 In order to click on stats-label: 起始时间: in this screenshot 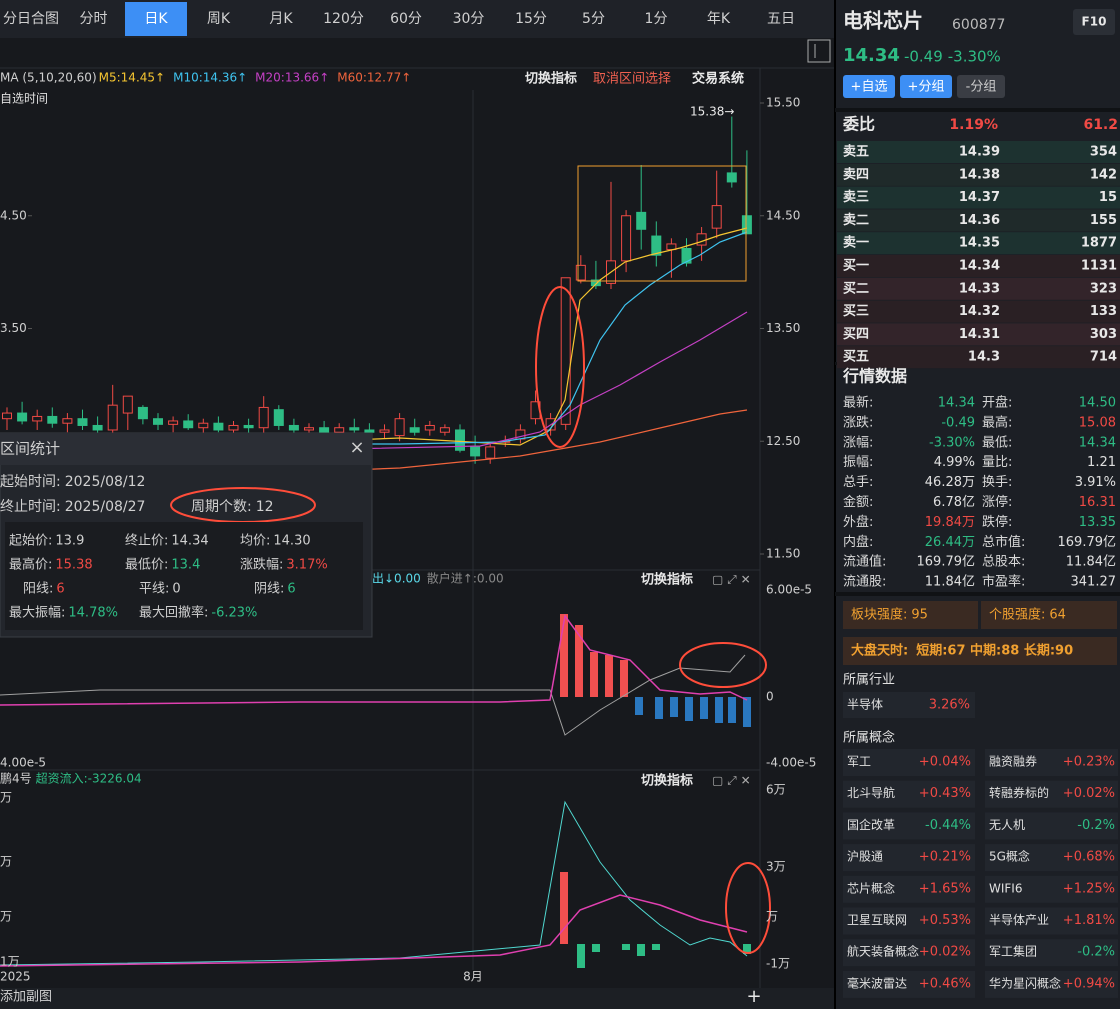, I will do `click(30, 482)`.